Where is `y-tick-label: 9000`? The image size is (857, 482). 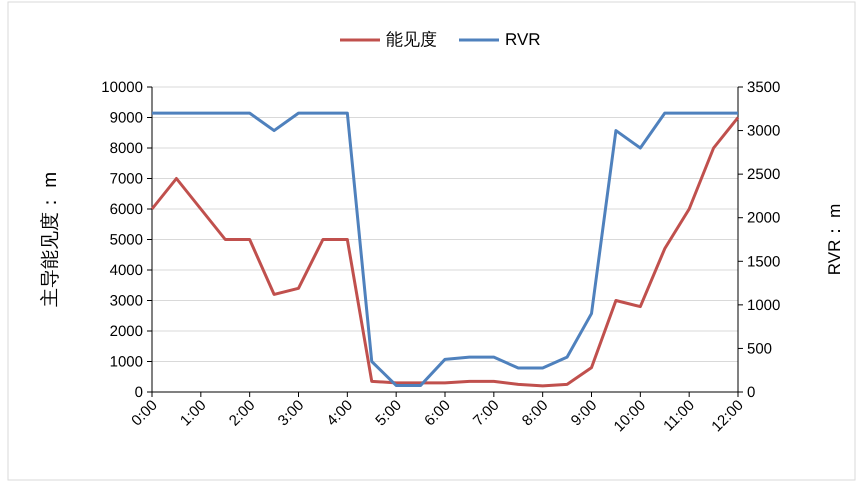 y-tick-label: 9000 is located at coordinates (126, 118).